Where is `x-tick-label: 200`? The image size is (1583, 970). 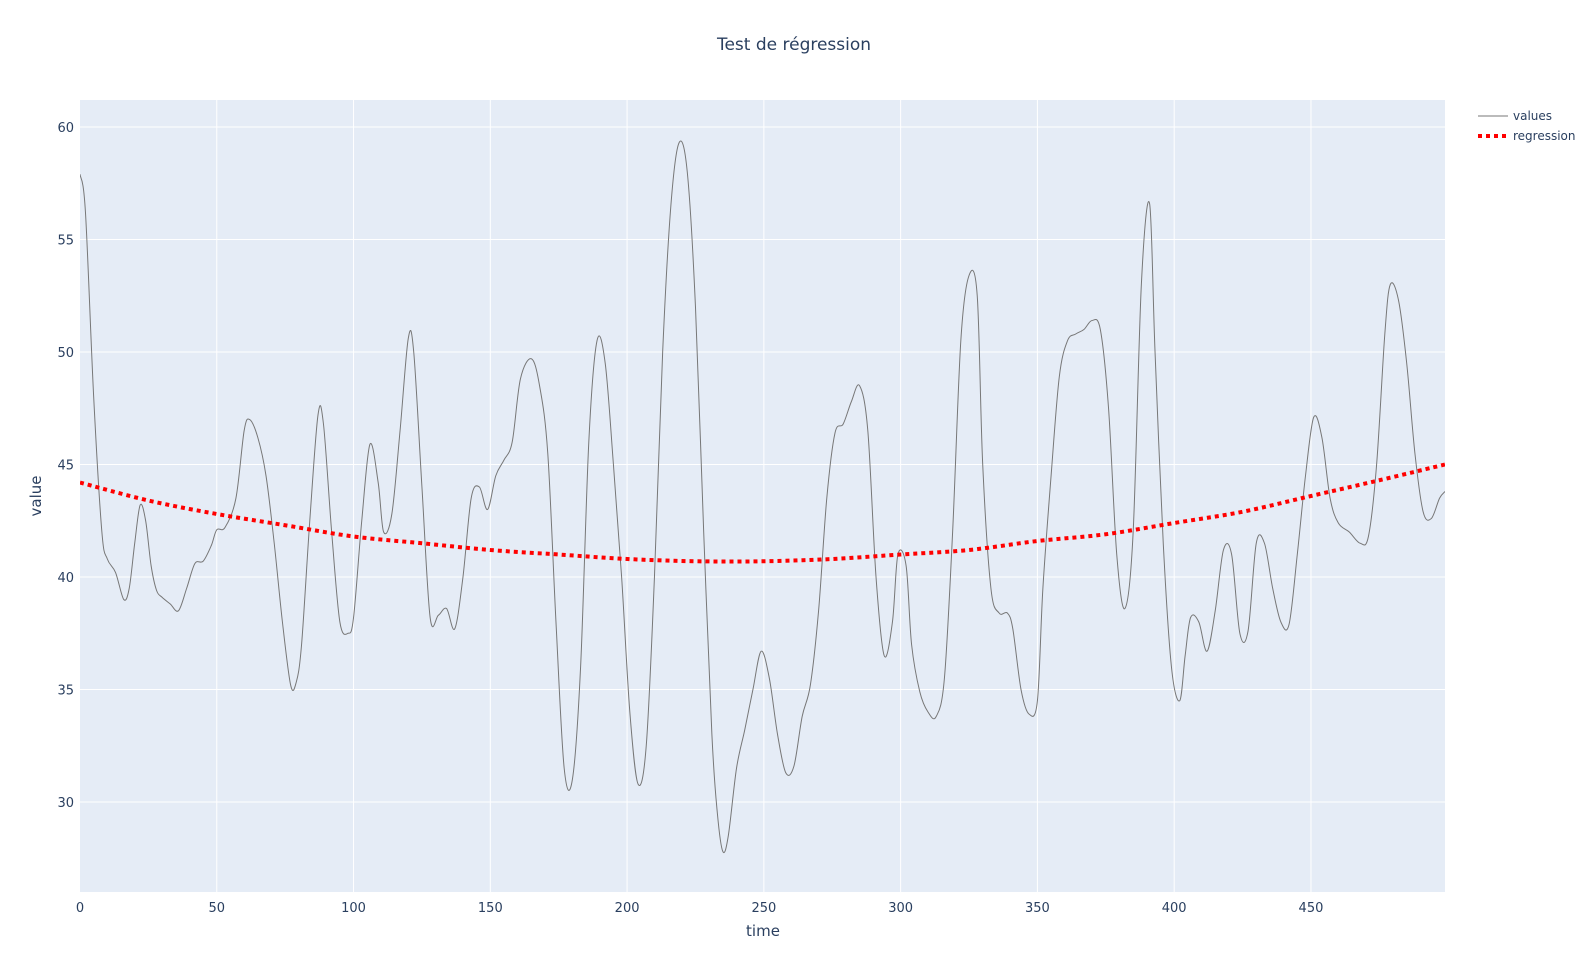
x-tick-label: 200 is located at coordinates (627, 908).